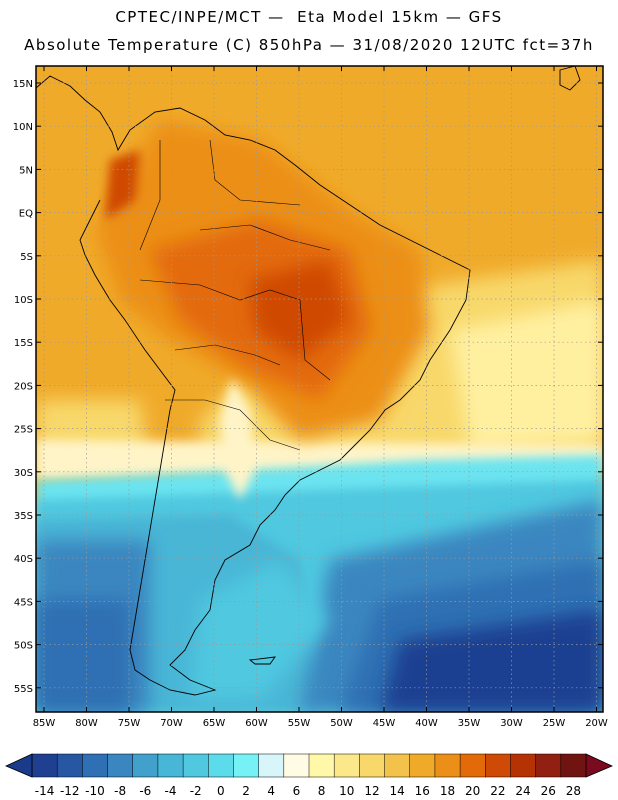 This screenshot has height=800, width=618. Describe the element at coordinates (26, 214) in the screenshot. I see `lat-label: EQ` at that location.